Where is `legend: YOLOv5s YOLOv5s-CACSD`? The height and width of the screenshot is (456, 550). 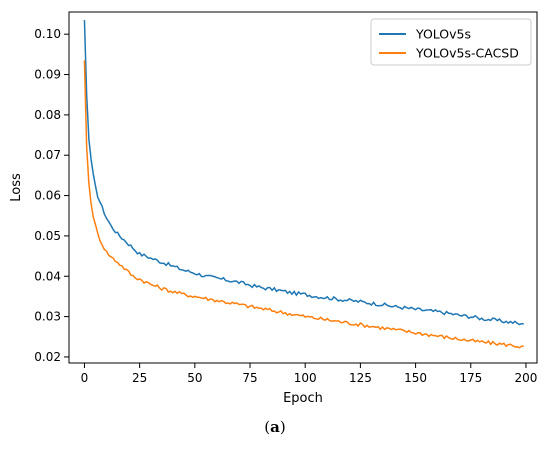
legend: YOLOv5s YOLOv5s-CACSD is located at coordinates (451, 42).